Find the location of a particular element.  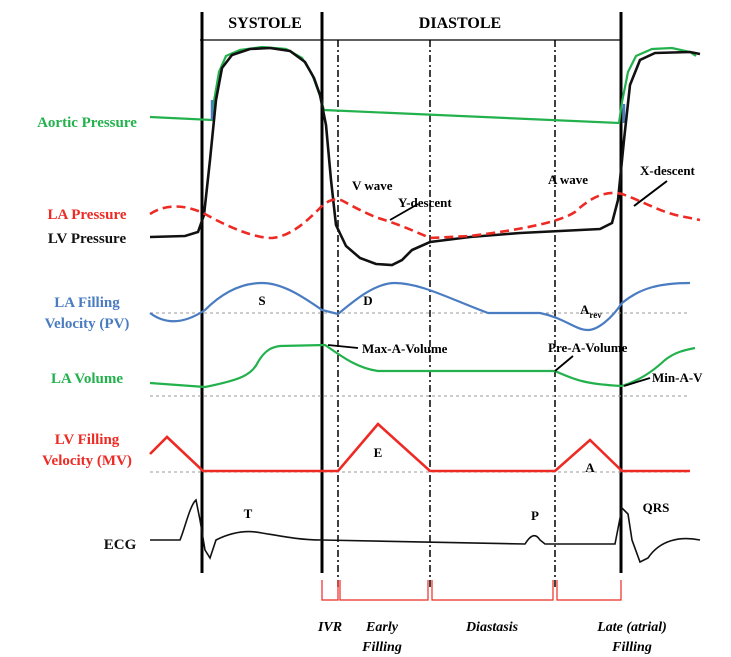

diastasis-label: Diastasis is located at coordinates (492, 627).